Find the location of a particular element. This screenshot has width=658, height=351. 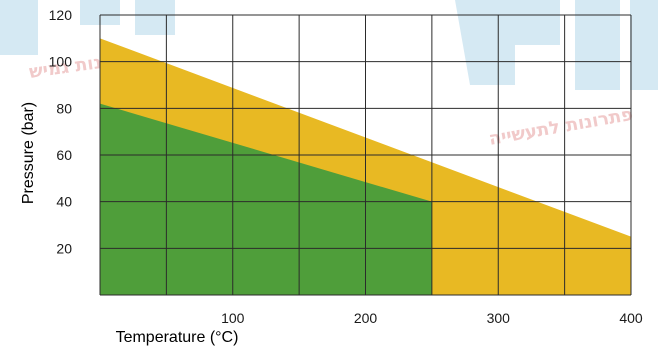

y-axis-ticks: 20 40 60 80 100 120 is located at coordinates (61, 131).